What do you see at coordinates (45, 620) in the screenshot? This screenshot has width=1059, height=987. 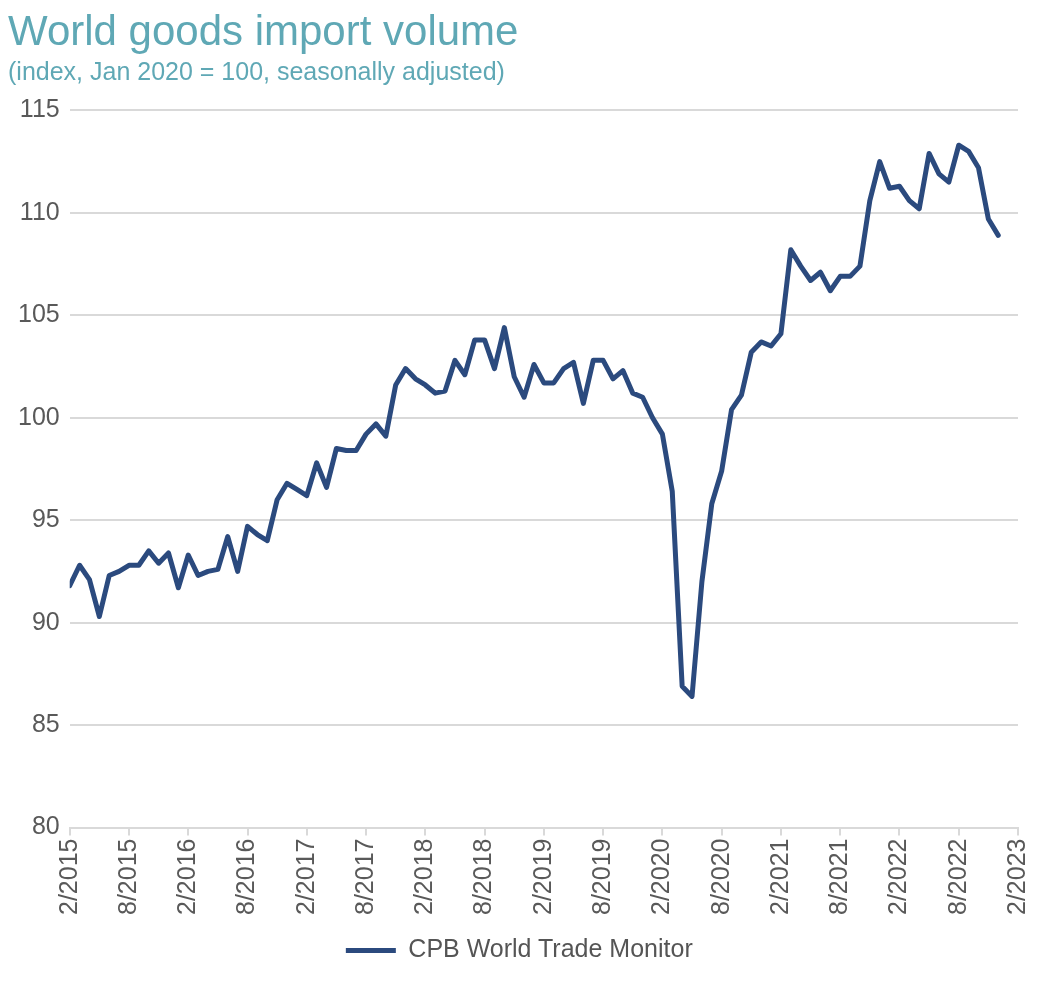 I see `y-tick-label: 90` at bounding box center [45, 620].